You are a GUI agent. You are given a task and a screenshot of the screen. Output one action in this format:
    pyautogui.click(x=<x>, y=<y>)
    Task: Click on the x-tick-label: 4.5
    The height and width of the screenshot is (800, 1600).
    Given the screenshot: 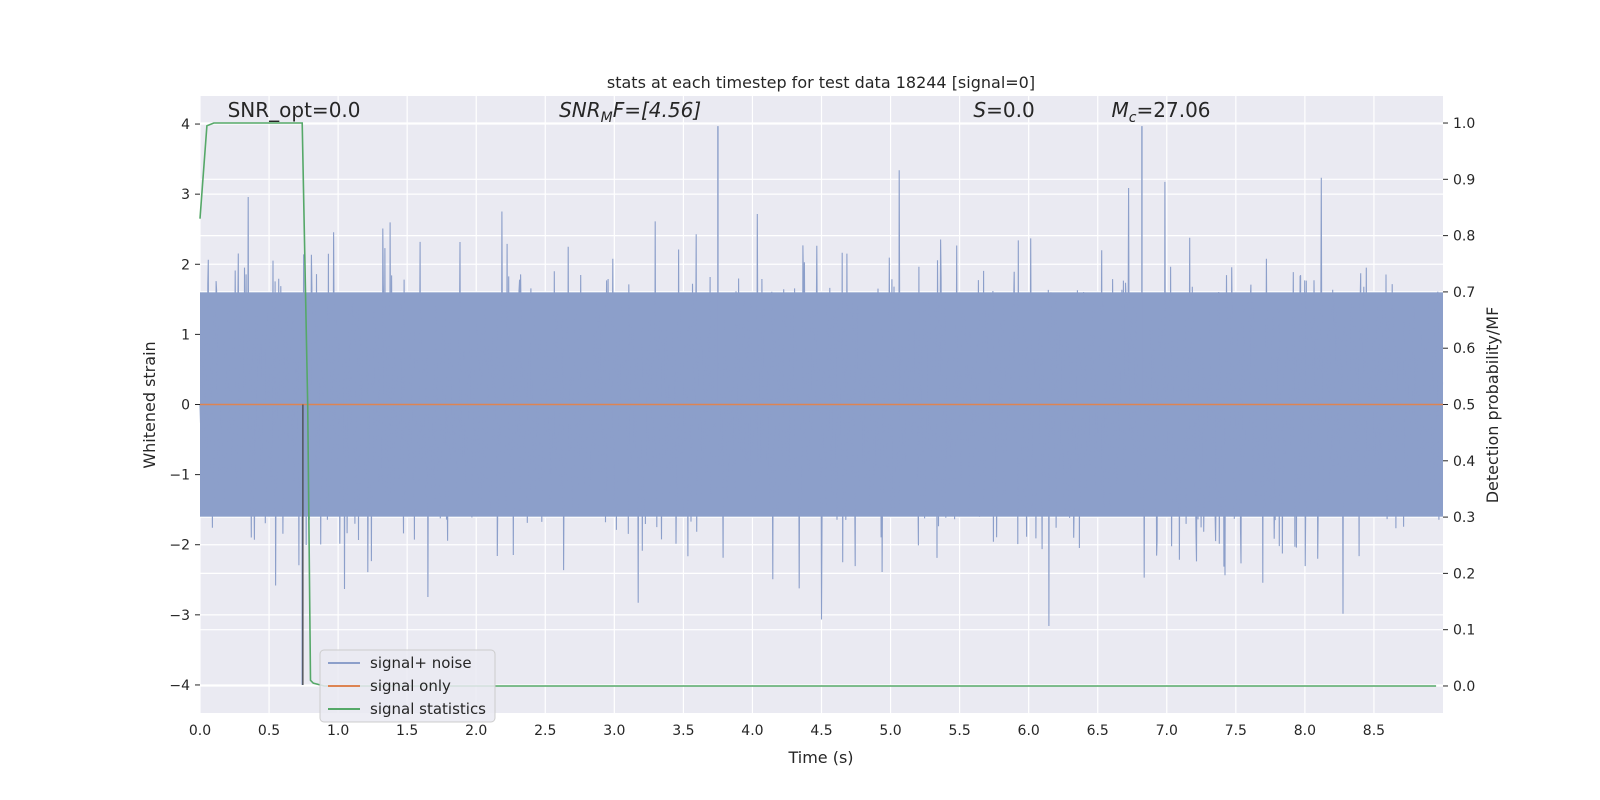 What is the action you would take?
    pyautogui.click(x=821, y=731)
    